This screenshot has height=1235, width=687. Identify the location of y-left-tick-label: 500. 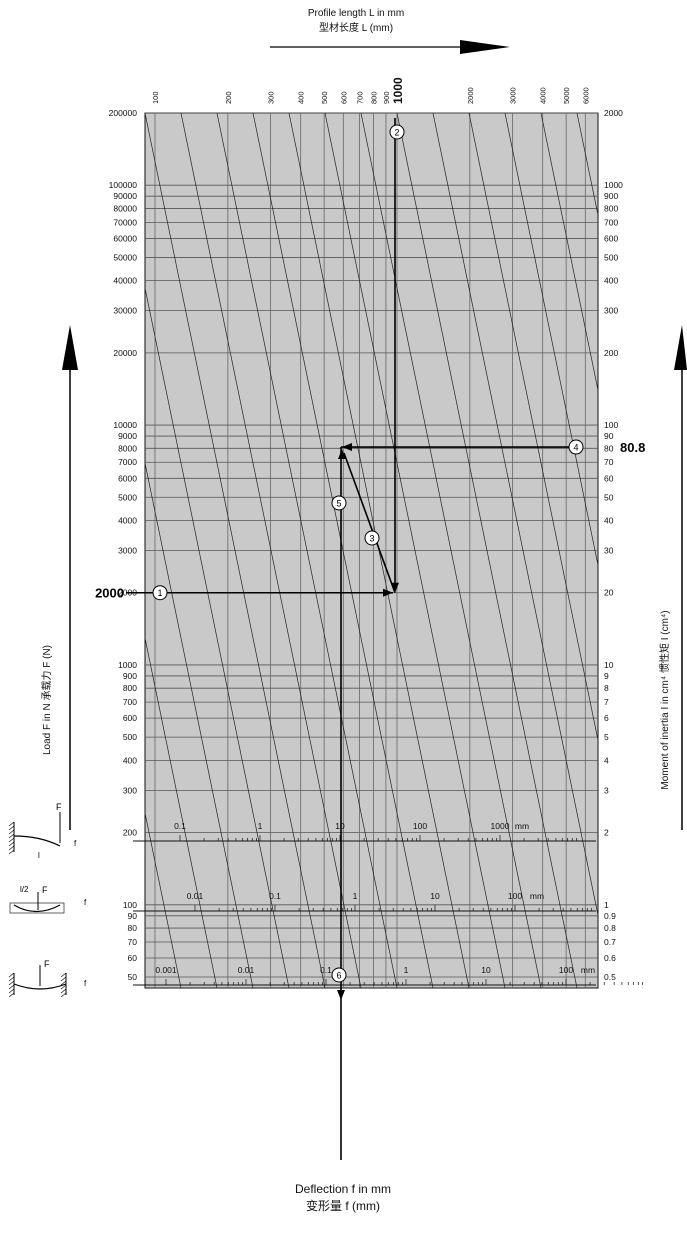
(130, 737).